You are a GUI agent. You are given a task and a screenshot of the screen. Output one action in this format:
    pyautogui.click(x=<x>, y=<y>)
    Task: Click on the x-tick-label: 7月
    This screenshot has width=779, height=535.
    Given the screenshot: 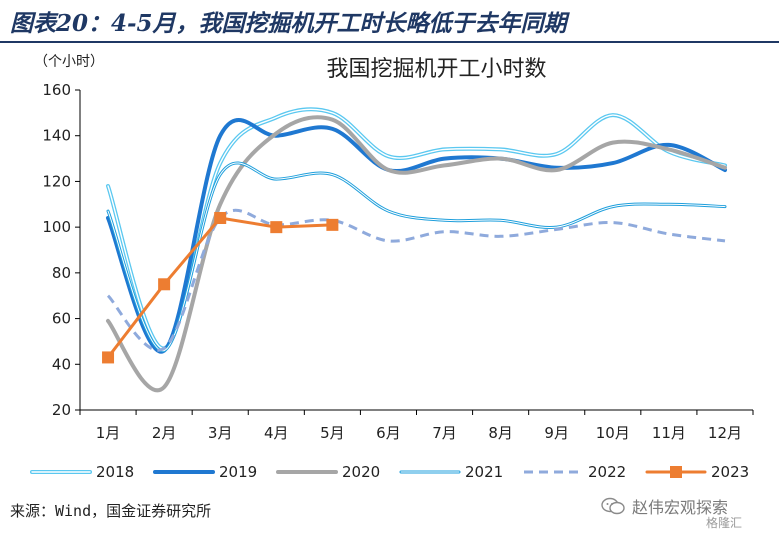 What is the action you would take?
    pyautogui.click(x=444, y=433)
    